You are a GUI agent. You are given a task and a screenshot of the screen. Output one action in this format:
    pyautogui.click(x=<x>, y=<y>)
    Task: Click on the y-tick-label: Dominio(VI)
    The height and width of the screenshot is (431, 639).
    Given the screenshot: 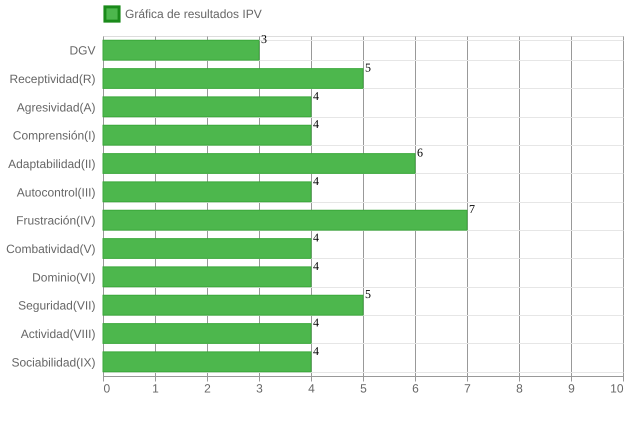 What is the action you would take?
    pyautogui.click(x=64, y=277)
    